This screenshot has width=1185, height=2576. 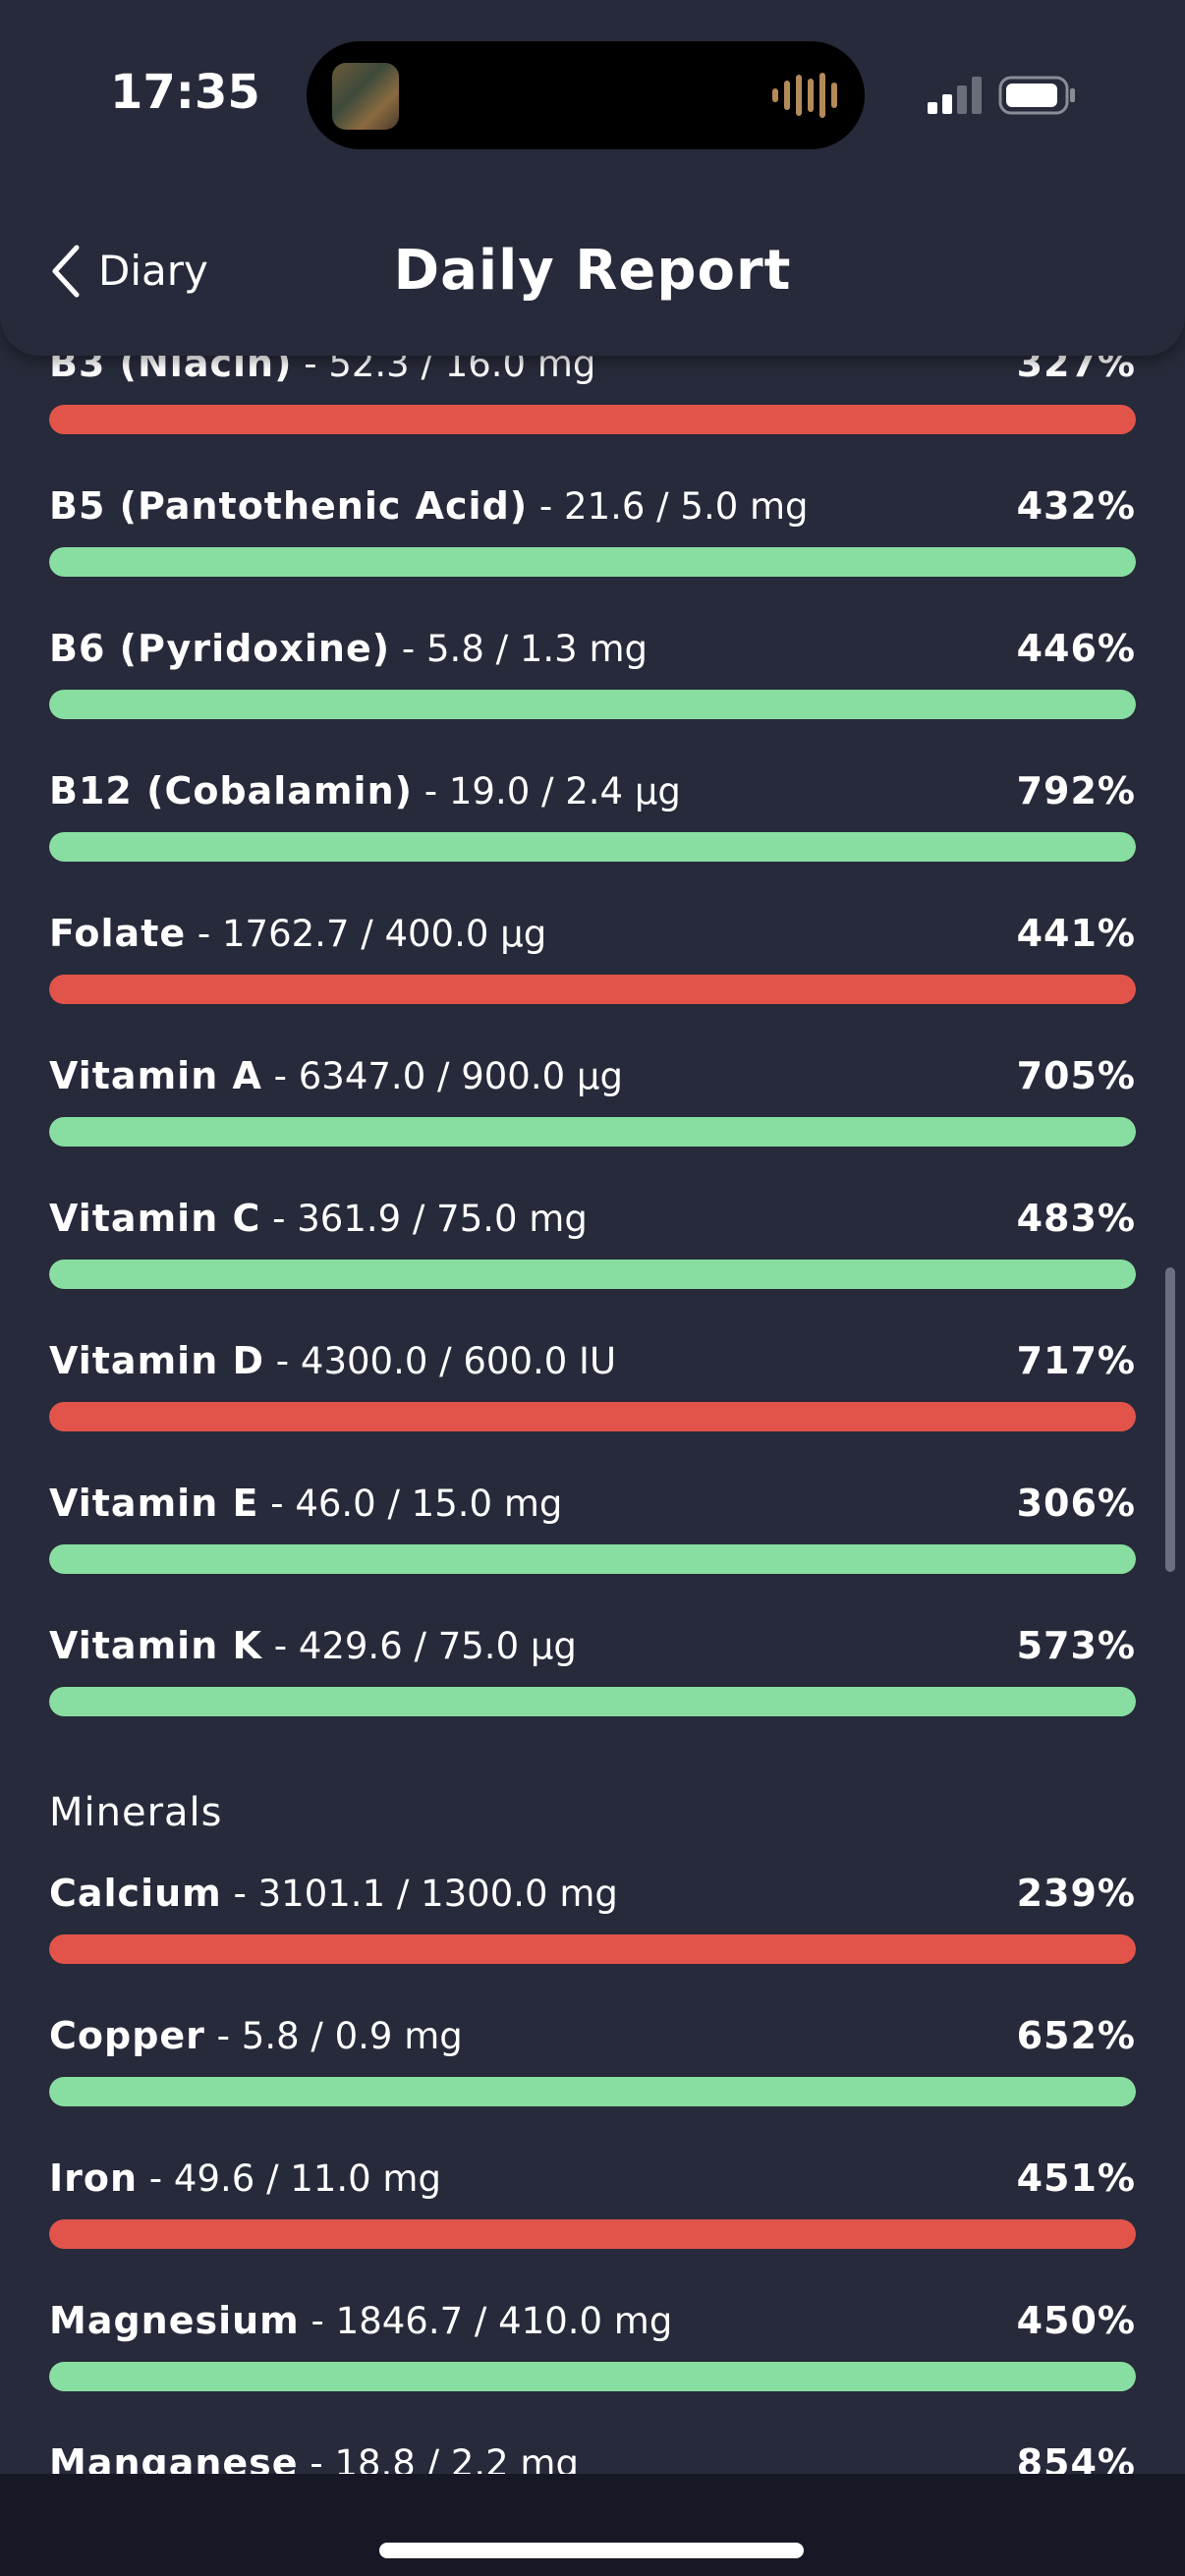 What do you see at coordinates (592, 2345) in the screenshot?
I see `nutrient-row-magnesium: Magnesium - 1846.7 / 410.0 mg 450%` at bounding box center [592, 2345].